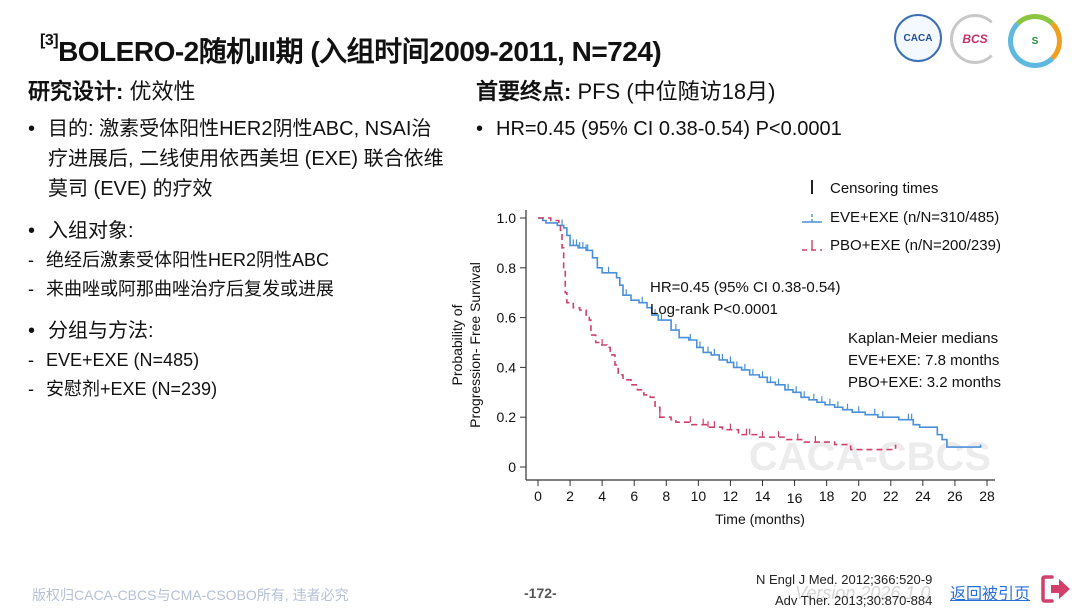 Image resolution: width=1080 pixels, height=611 pixels. I want to click on bullet-grouping: 分组与方法:, so click(238, 331).